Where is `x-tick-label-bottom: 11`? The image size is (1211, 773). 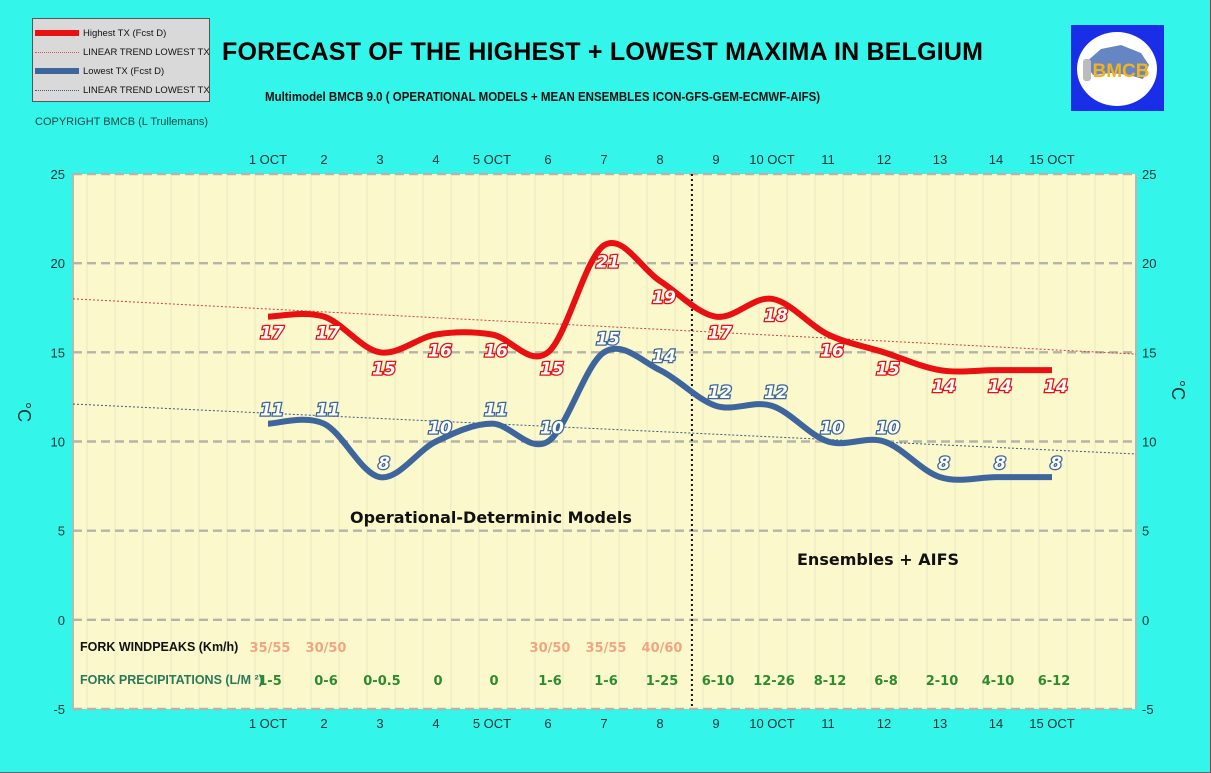 x-tick-label-bottom: 11 is located at coordinates (828, 723).